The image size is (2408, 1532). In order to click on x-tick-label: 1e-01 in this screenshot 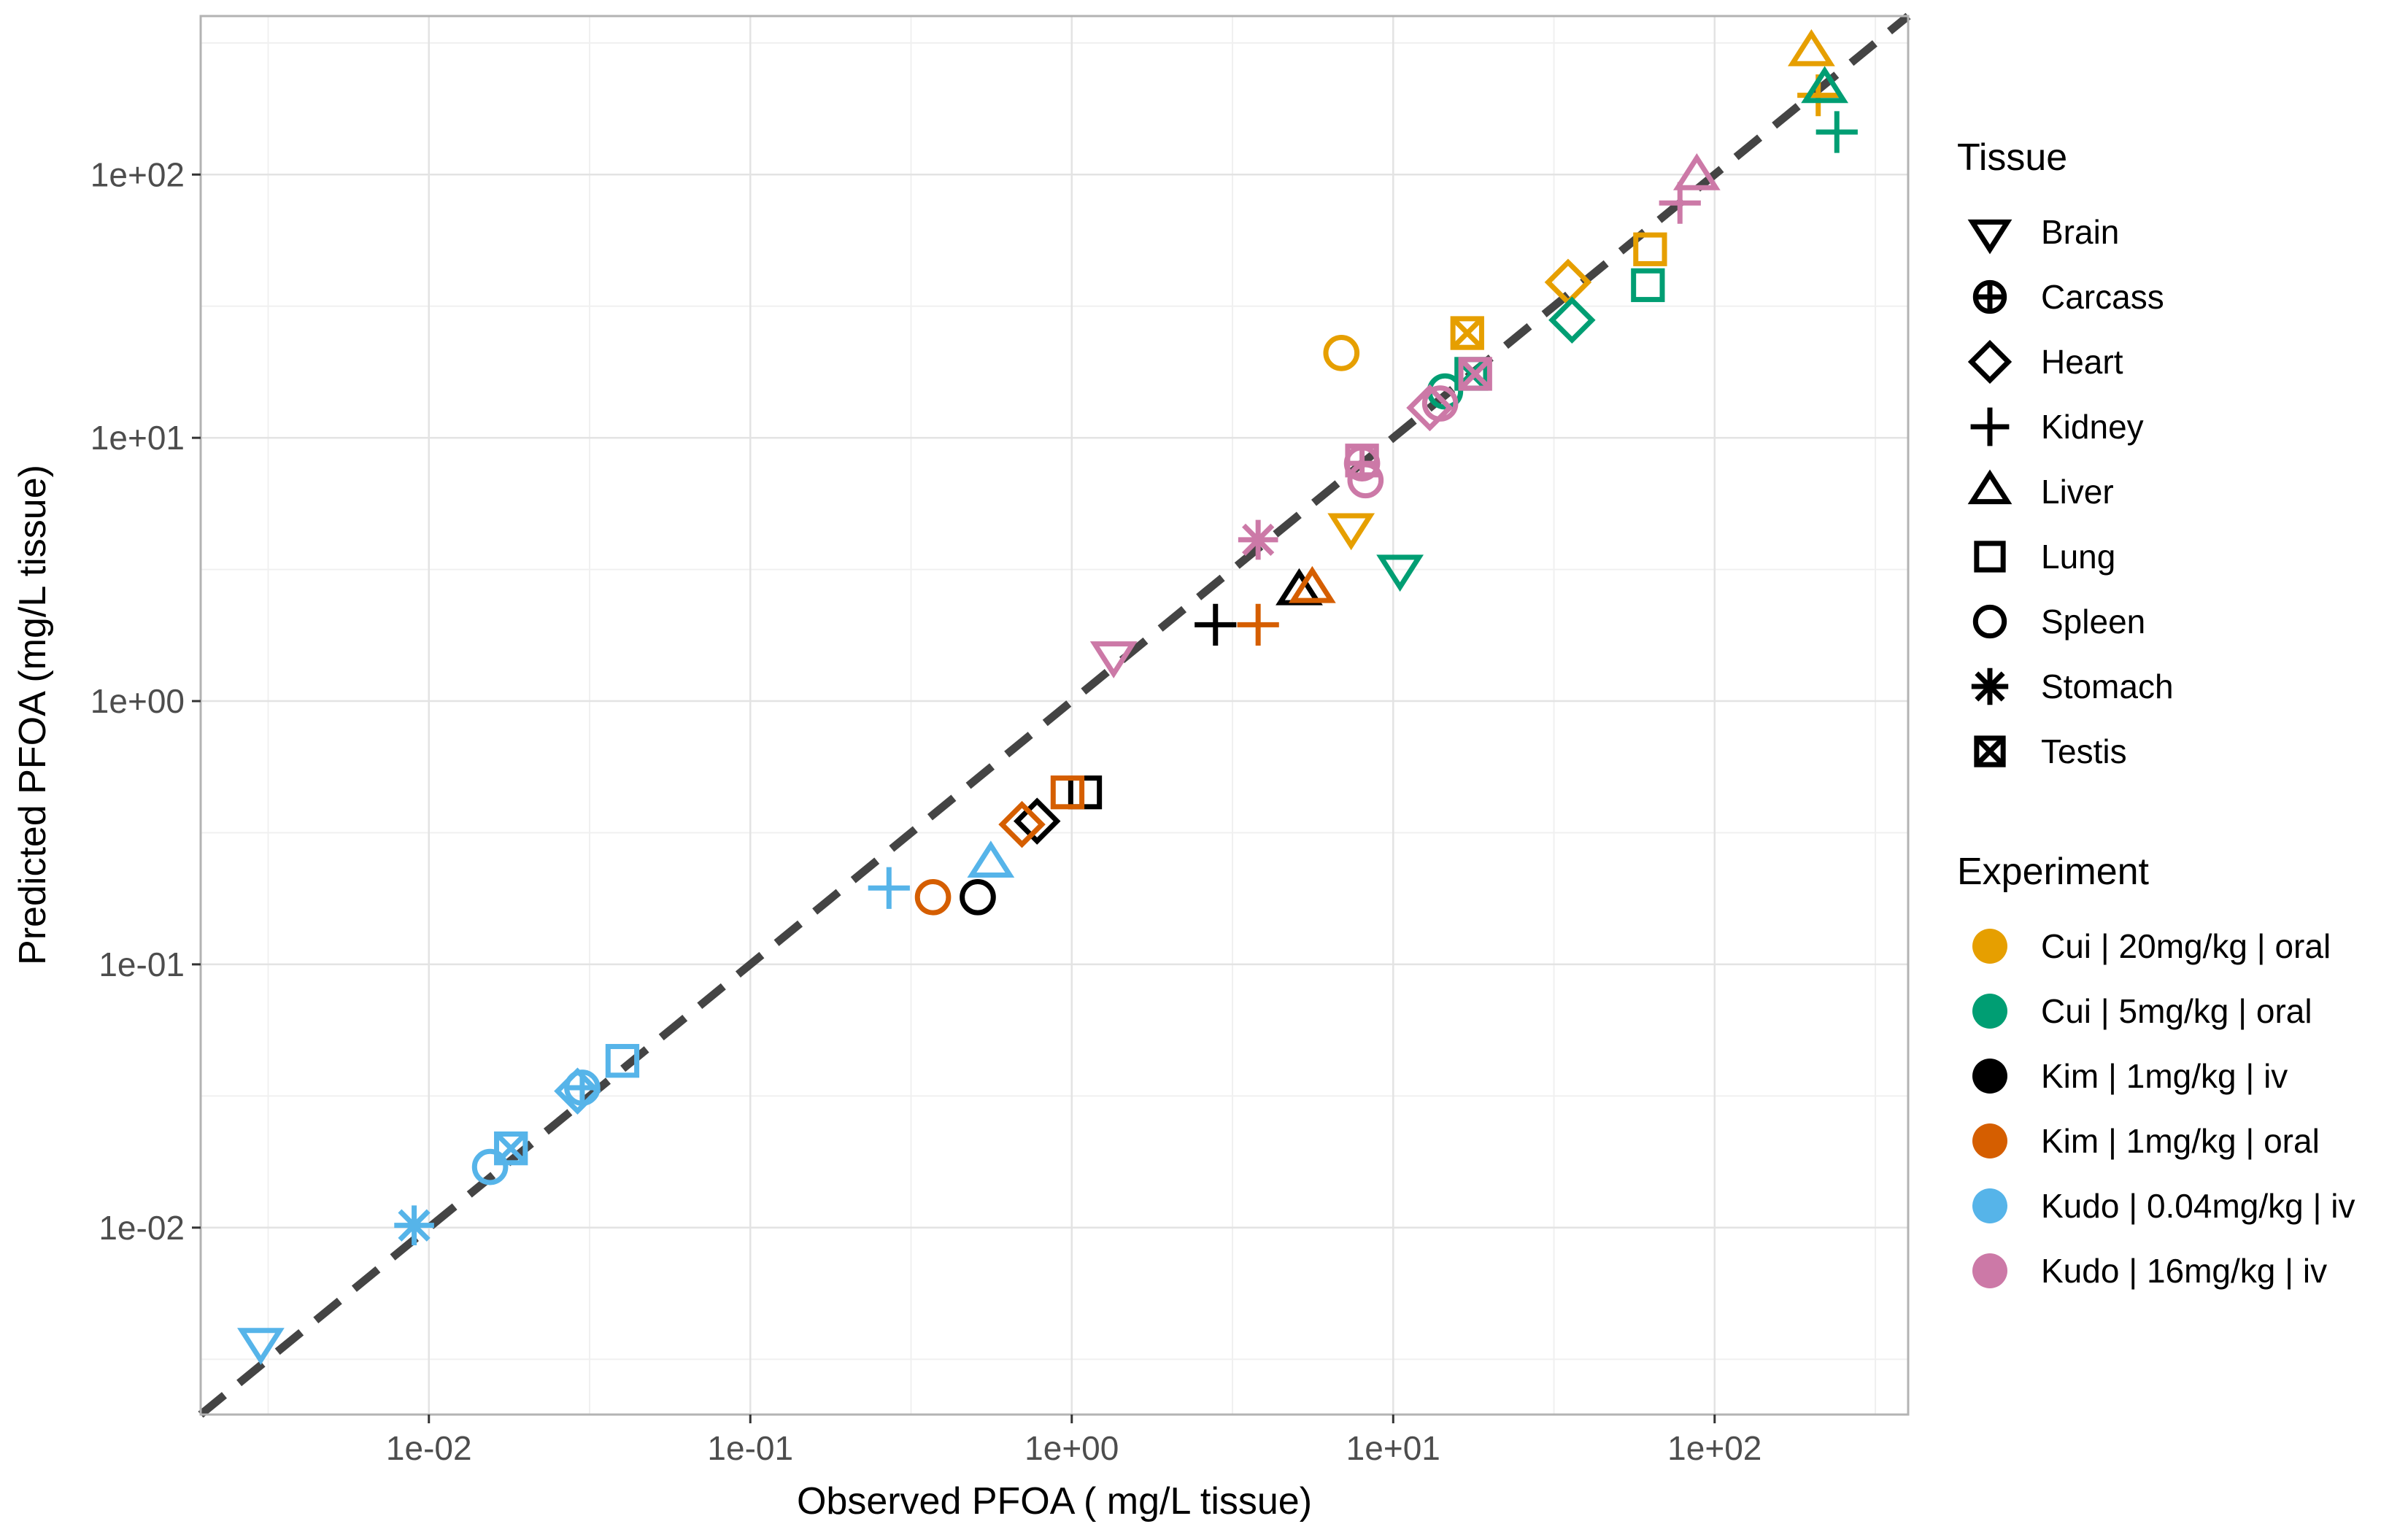, I will do `click(750, 1448)`.